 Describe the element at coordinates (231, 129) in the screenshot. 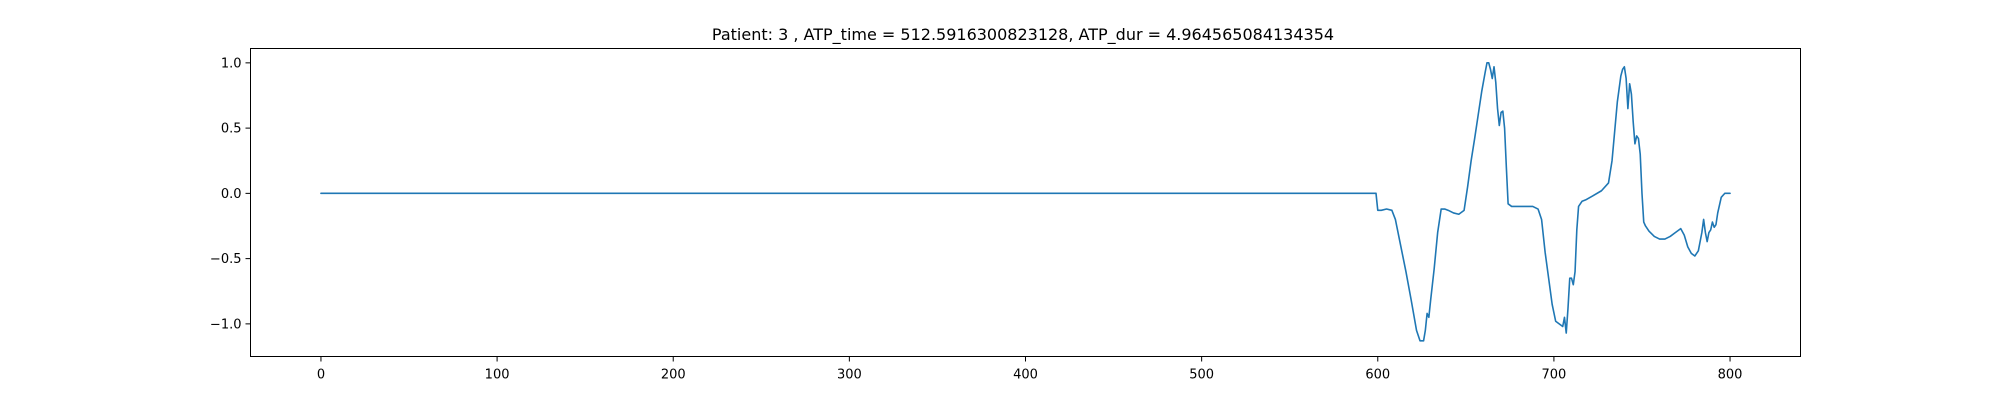

I see `y-tick-label: 0.5` at that location.